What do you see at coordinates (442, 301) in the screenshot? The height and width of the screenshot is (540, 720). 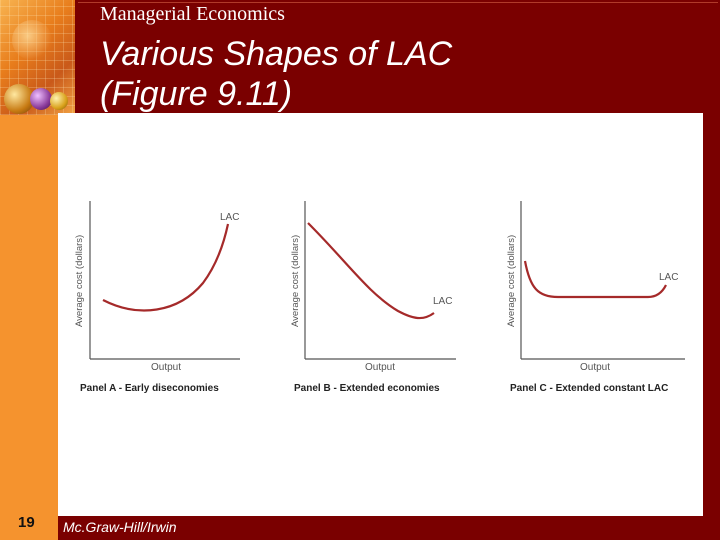 I see `panel-b-curve-label: LAC` at bounding box center [442, 301].